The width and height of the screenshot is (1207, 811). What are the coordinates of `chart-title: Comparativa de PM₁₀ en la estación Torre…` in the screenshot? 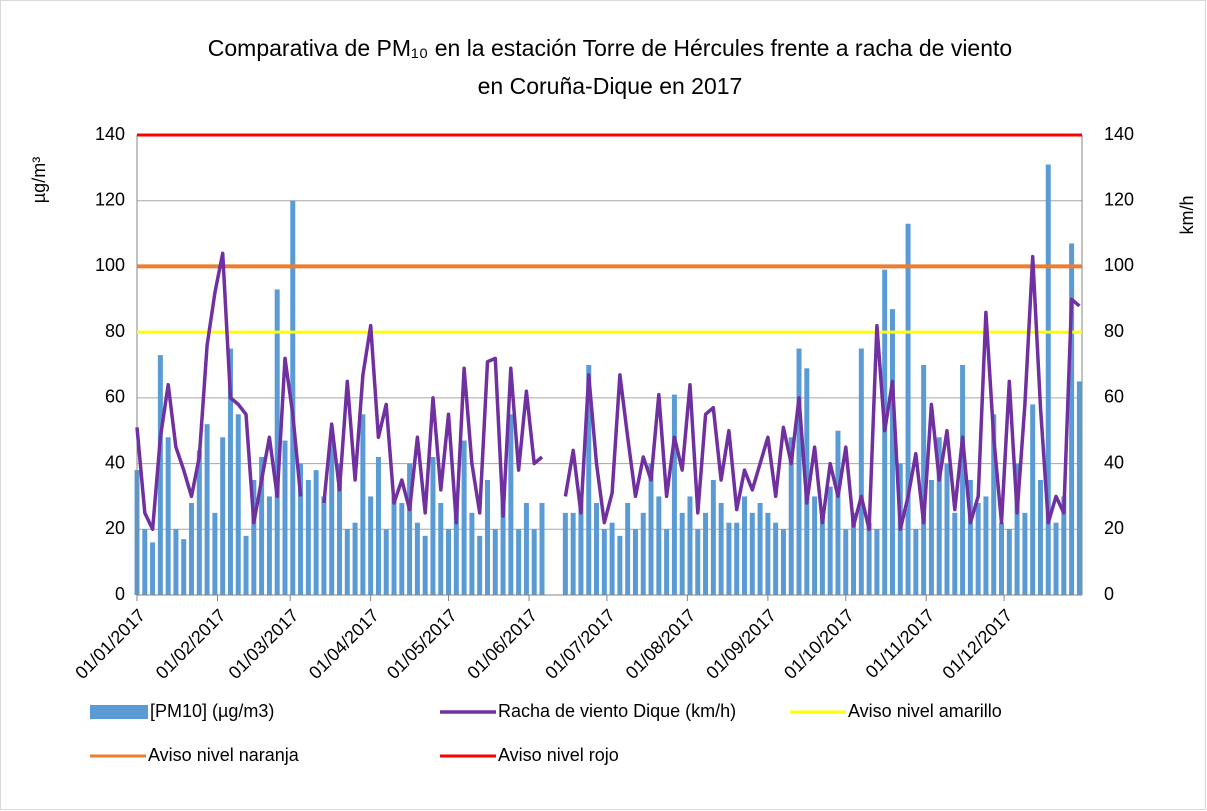 It's located at (610, 48).